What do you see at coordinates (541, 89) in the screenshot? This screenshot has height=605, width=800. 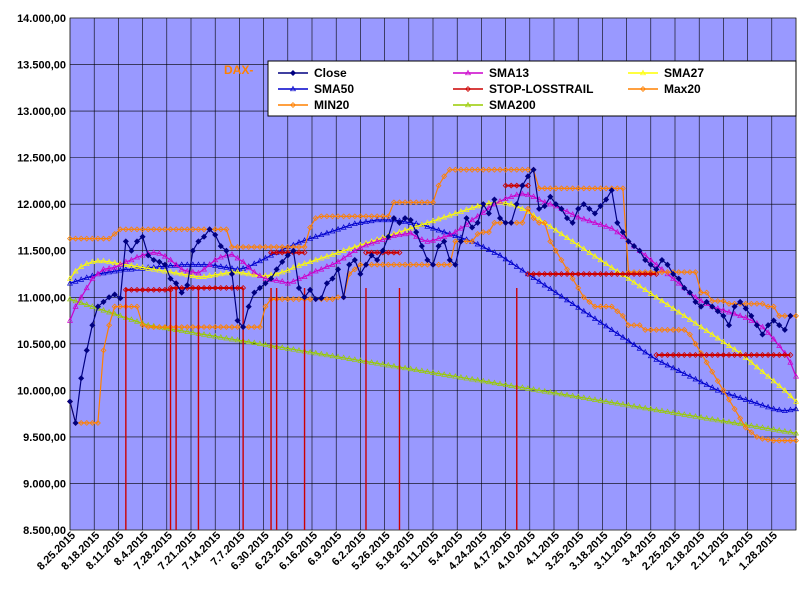 I see `legend-label: STOP-LOSSTRAIL` at bounding box center [541, 89].